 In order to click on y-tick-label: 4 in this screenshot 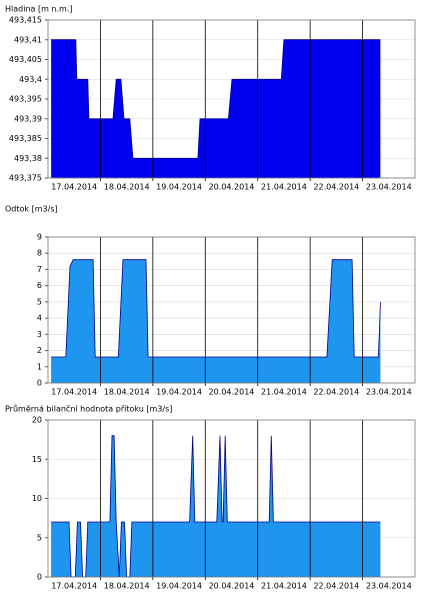, I will do `click(39, 318)`.